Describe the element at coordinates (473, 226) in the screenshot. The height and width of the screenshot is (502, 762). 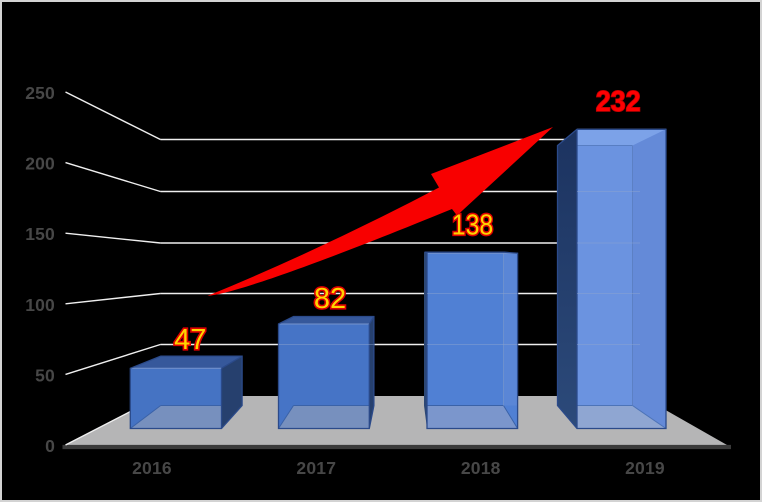
I see `svg-text: 138` at that location.